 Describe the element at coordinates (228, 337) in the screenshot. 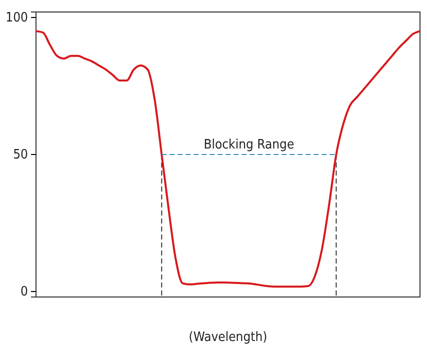

I see `x-axis-title: (Wavelength)` at that location.